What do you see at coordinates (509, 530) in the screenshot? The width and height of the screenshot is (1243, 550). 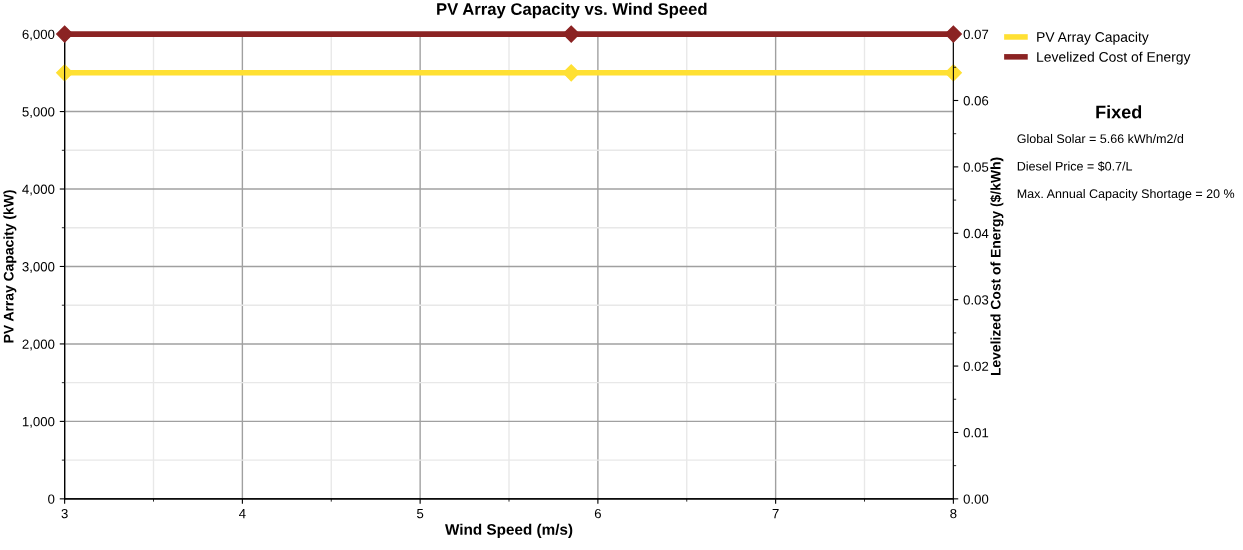 I see `x-axis-title: Wind Speed (m/s)` at bounding box center [509, 530].